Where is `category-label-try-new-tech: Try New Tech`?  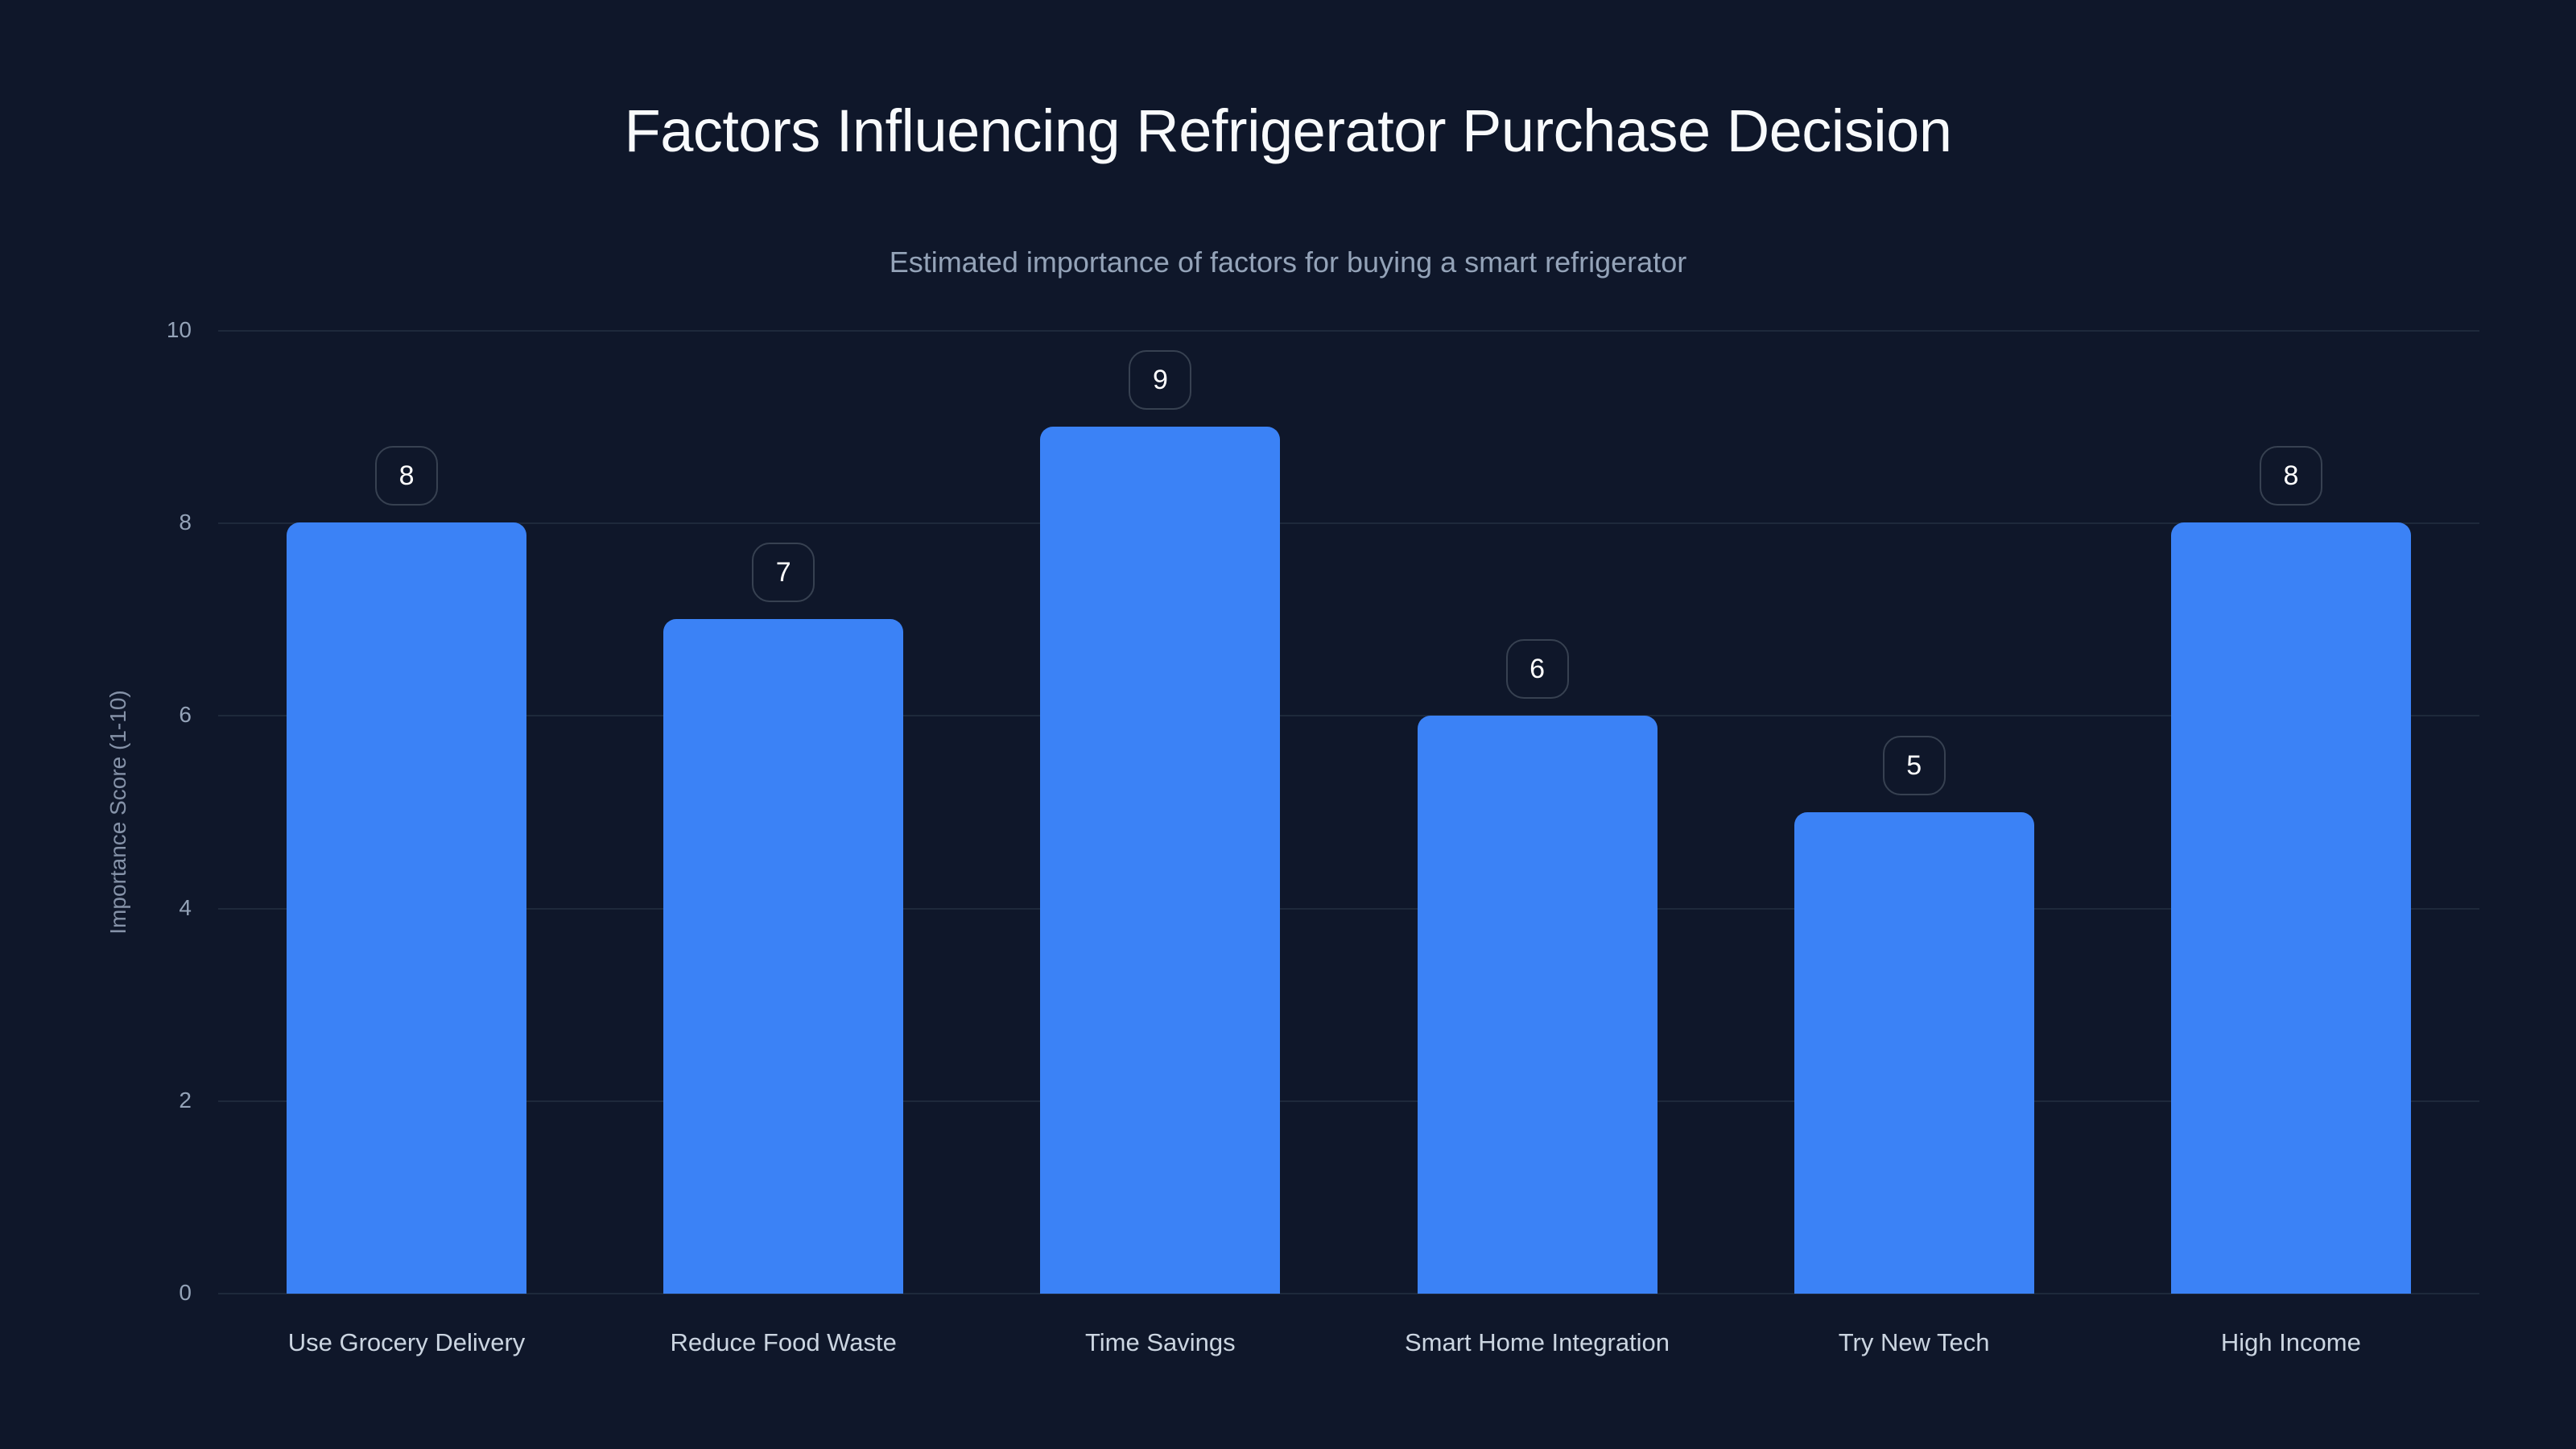
category-label-try-new-tech: Try New Tech is located at coordinates (1914, 1342).